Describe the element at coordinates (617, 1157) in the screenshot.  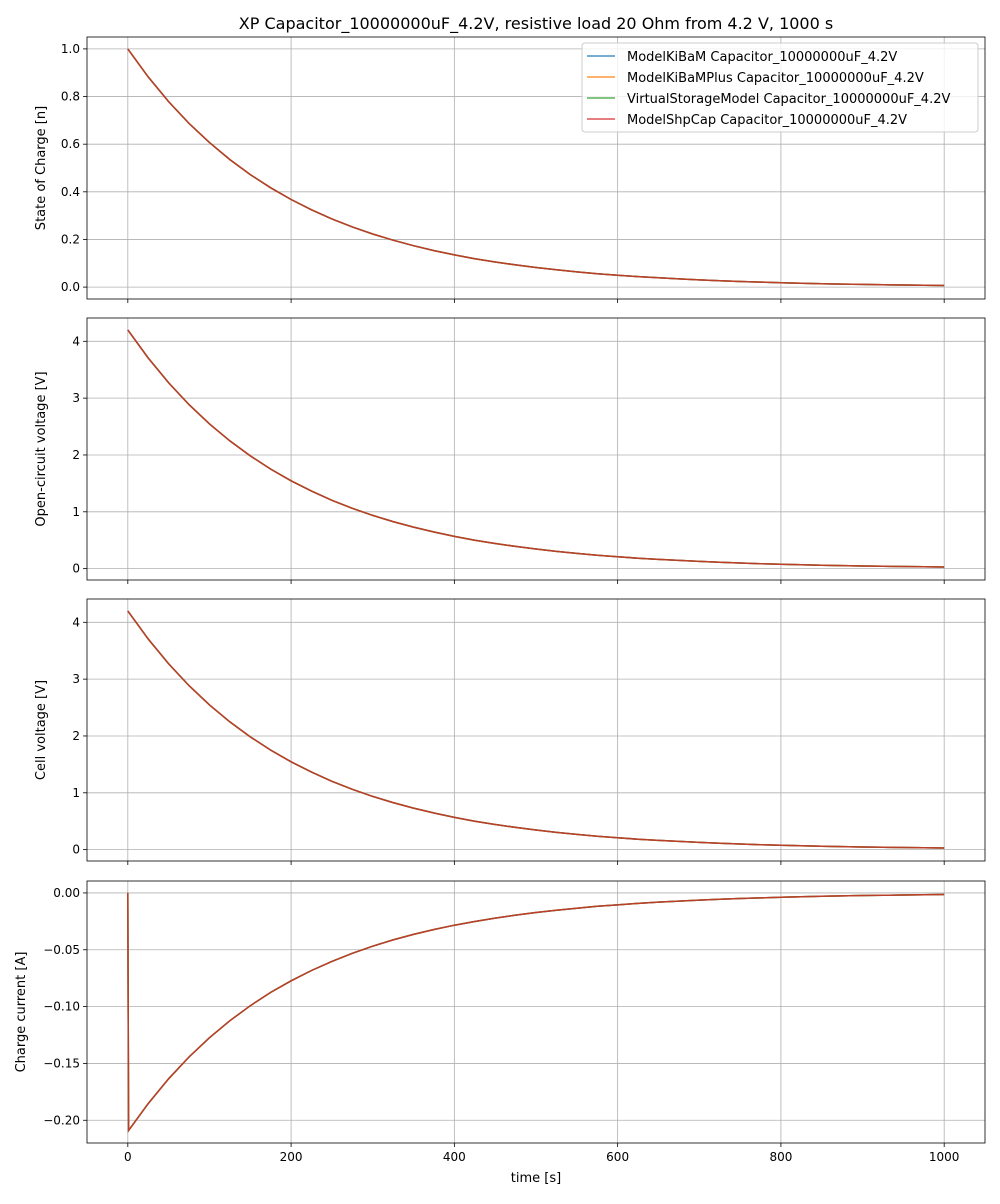
I see `x-tick-label: 600` at that location.